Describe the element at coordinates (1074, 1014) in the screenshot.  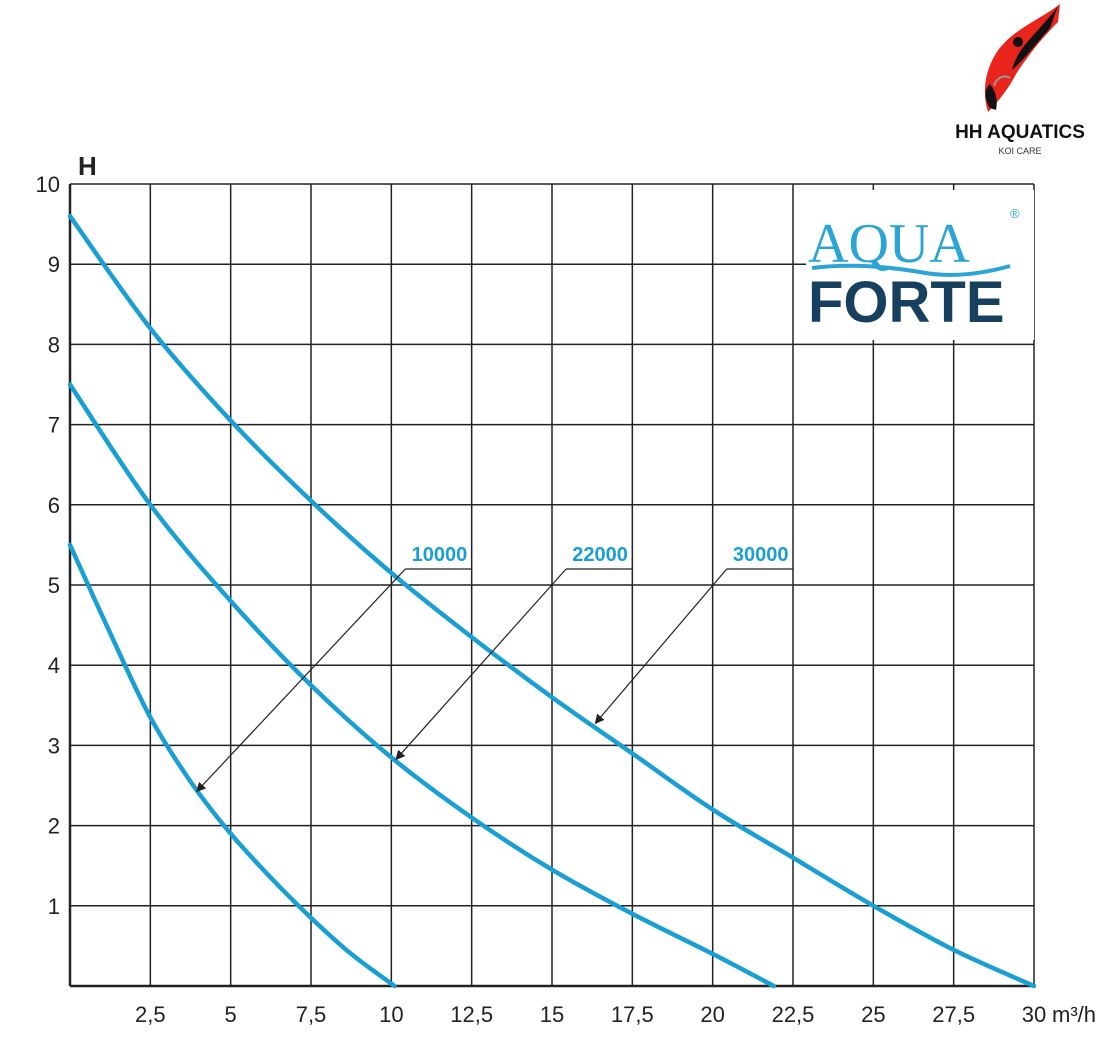
I see `x-axis-label: m³/h` at that location.